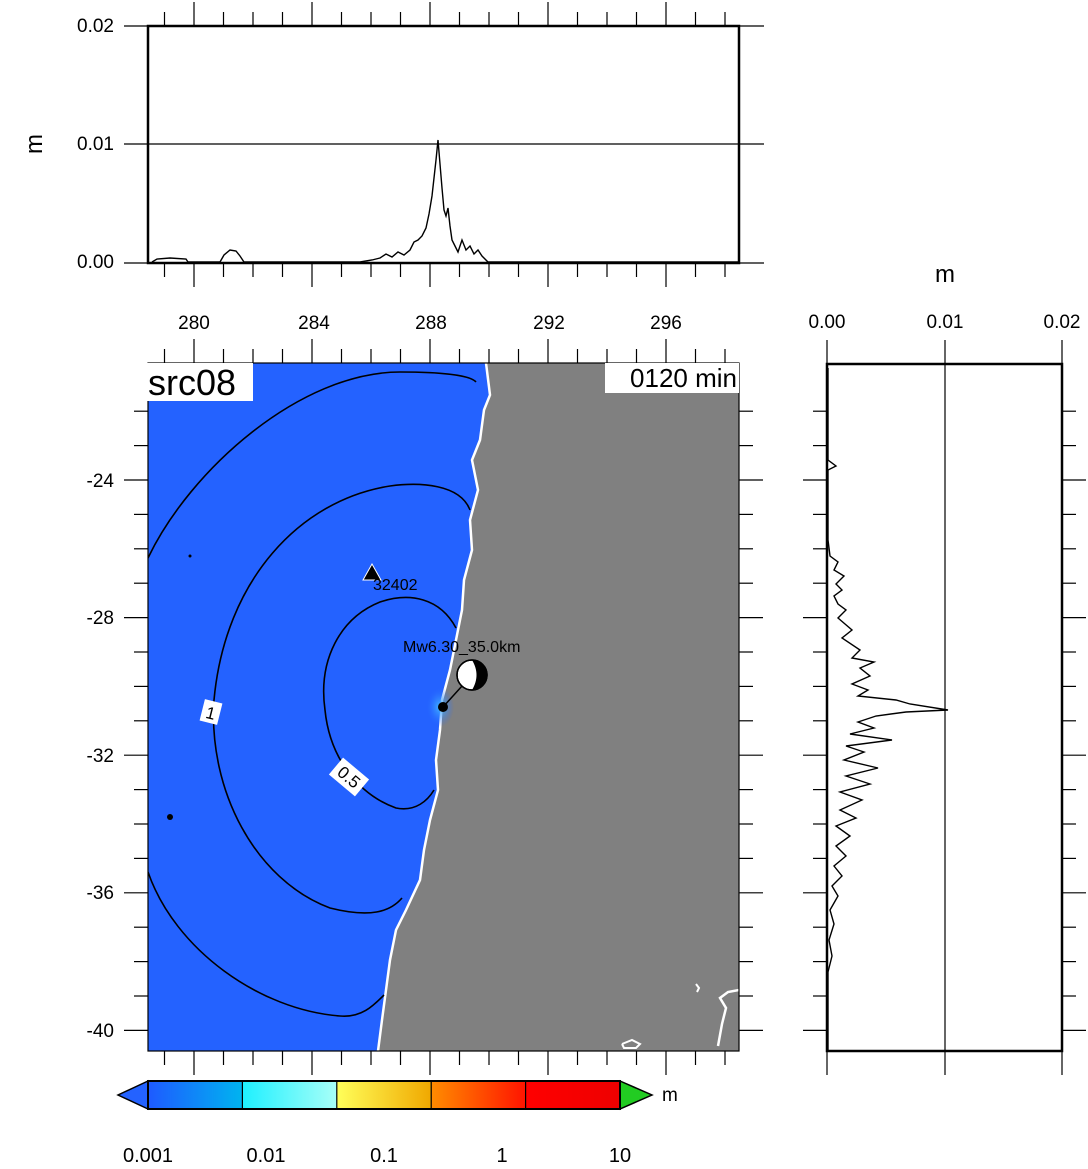  I want to click on contour-label-text: 1, so click(211, 713).